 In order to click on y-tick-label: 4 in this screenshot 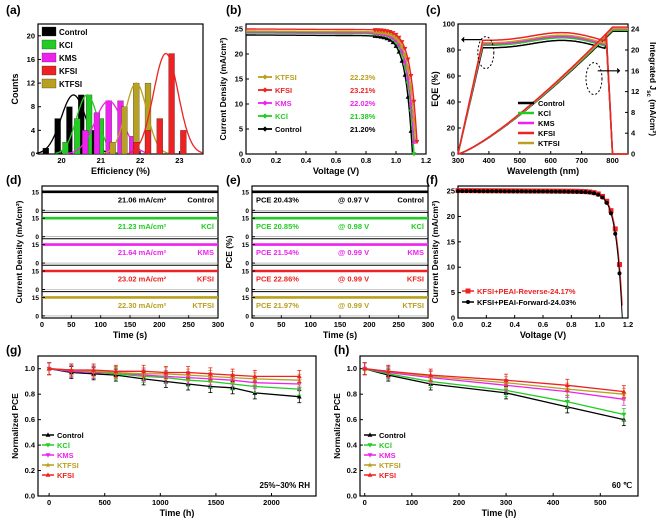, I will do `click(33, 130)`.